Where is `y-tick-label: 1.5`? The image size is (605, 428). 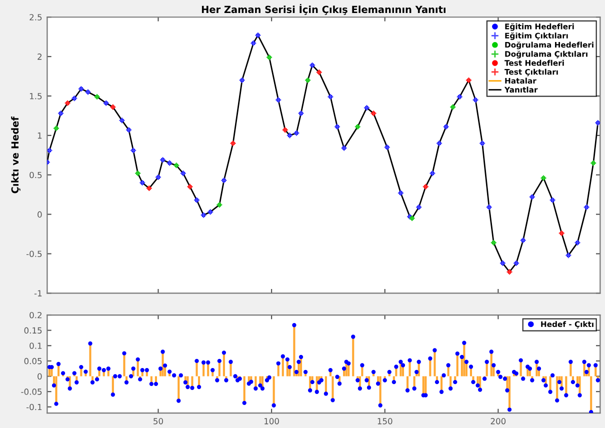
y-tick-label: 1.5 is located at coordinates (36, 96).